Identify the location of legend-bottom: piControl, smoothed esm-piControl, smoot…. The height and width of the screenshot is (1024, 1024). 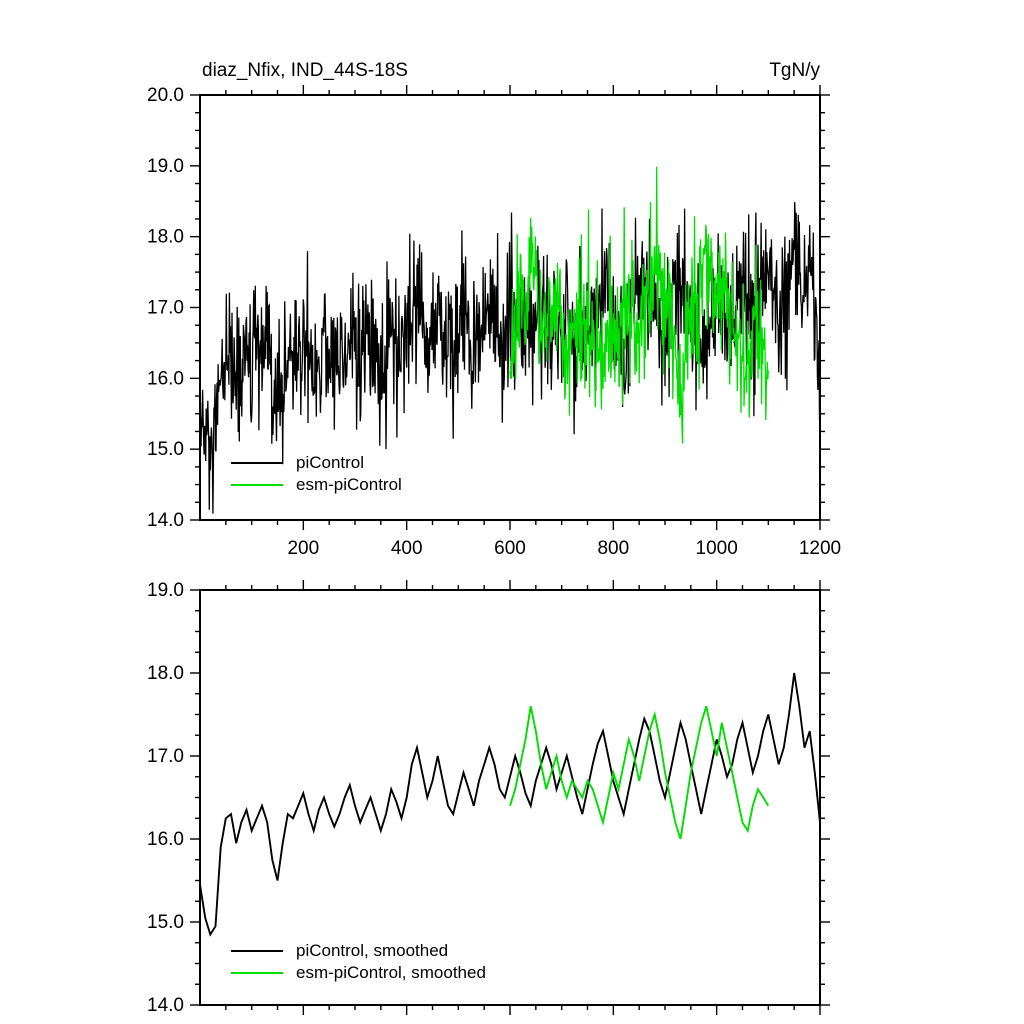
(358, 962).